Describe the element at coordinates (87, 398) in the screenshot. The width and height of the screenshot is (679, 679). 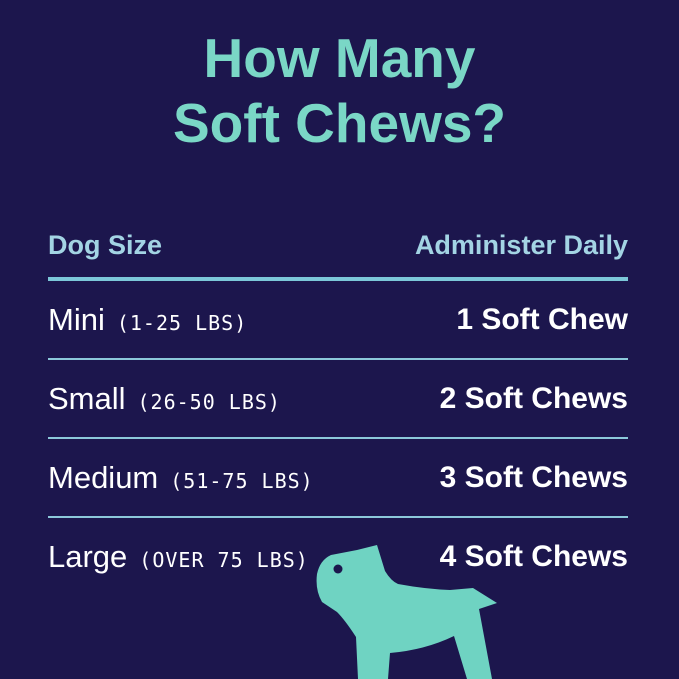
I see `size-label: Small` at that location.